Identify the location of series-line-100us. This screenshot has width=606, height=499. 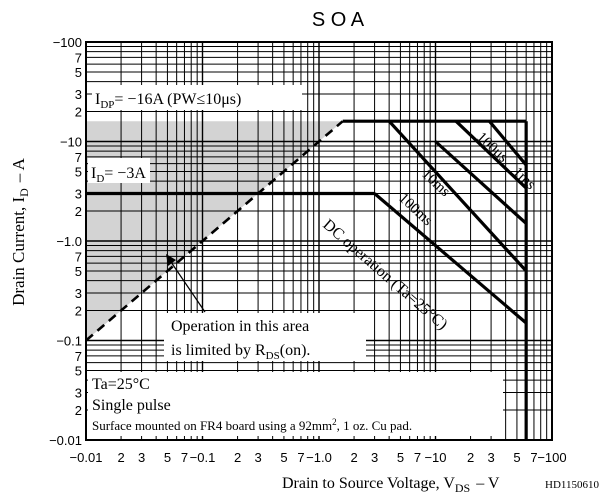
(508, 143).